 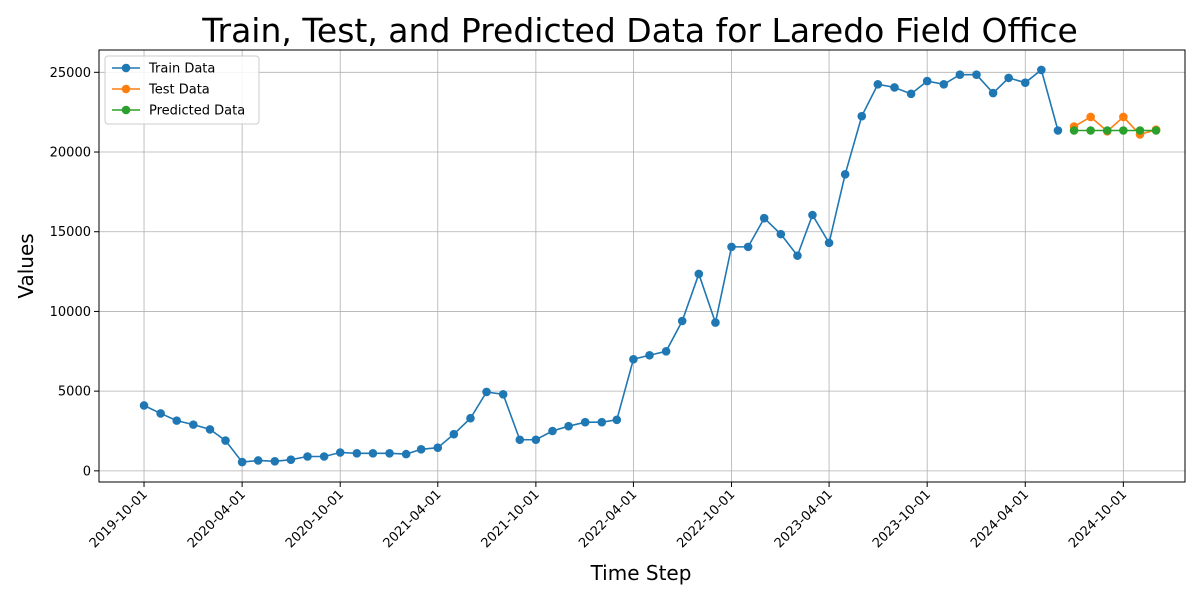 I want to click on series-predicted-data, so click(x=1115, y=130).